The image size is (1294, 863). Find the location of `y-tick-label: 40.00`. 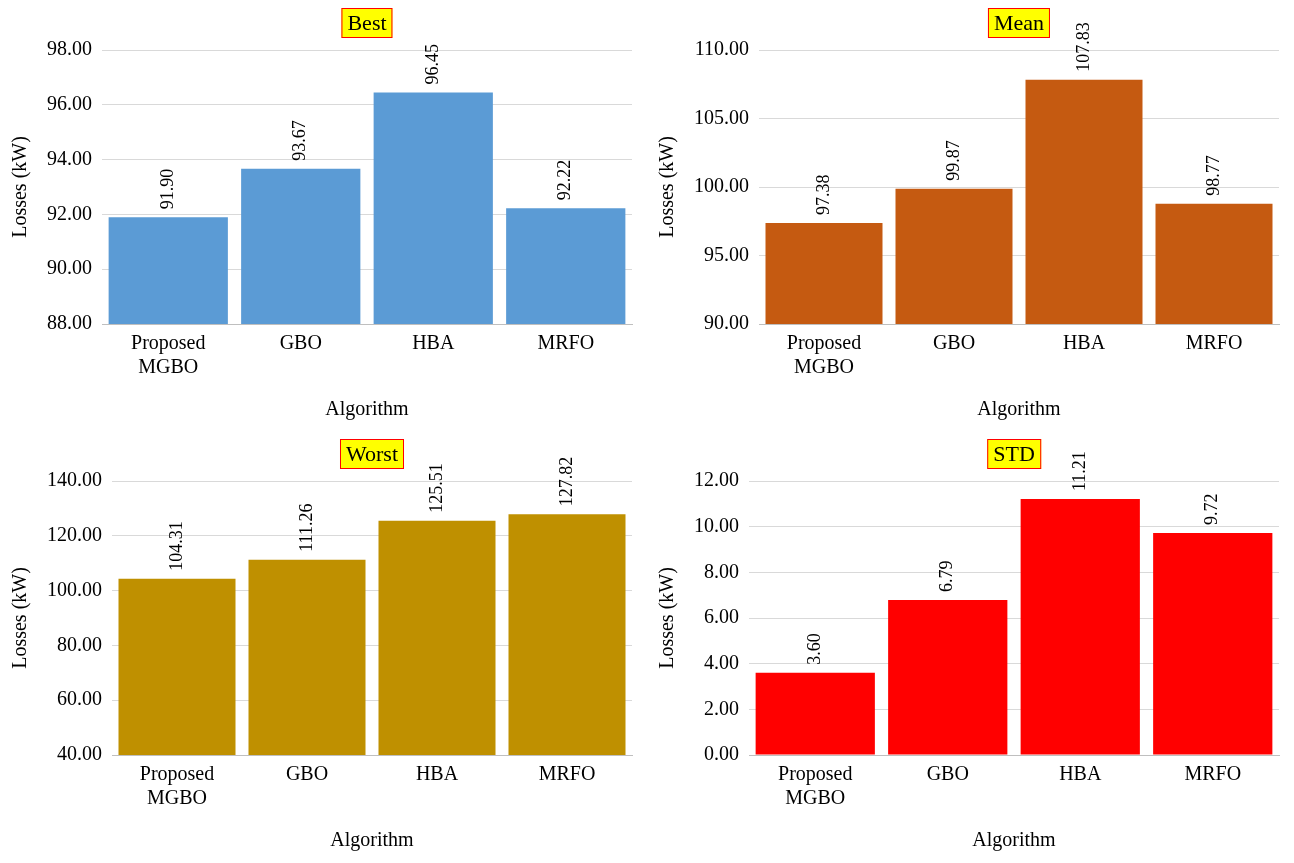

y-tick-label: 40.00 is located at coordinates (79, 753).